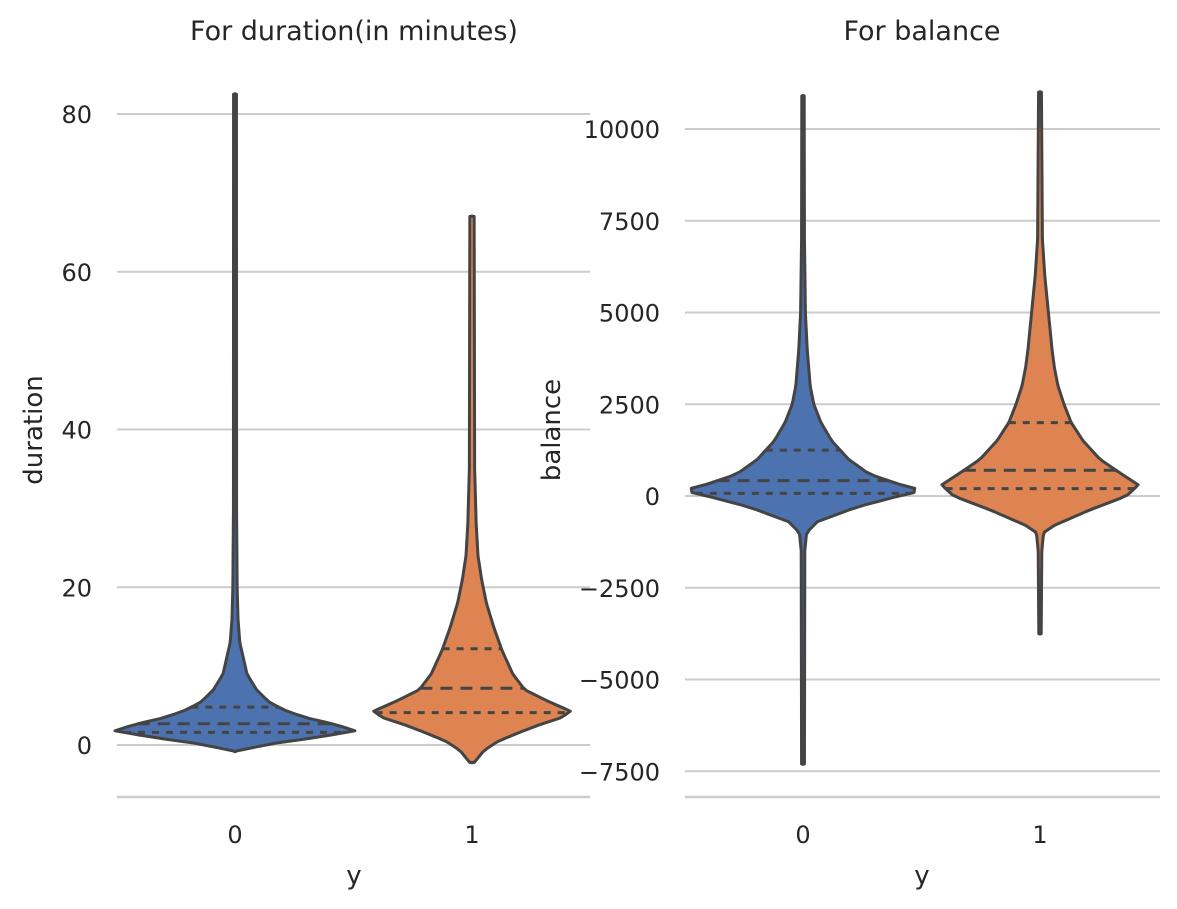 This screenshot has height=909, width=1177. Describe the element at coordinates (629, 405) in the screenshot. I see `balance-y-tick-label: 2500` at that location.